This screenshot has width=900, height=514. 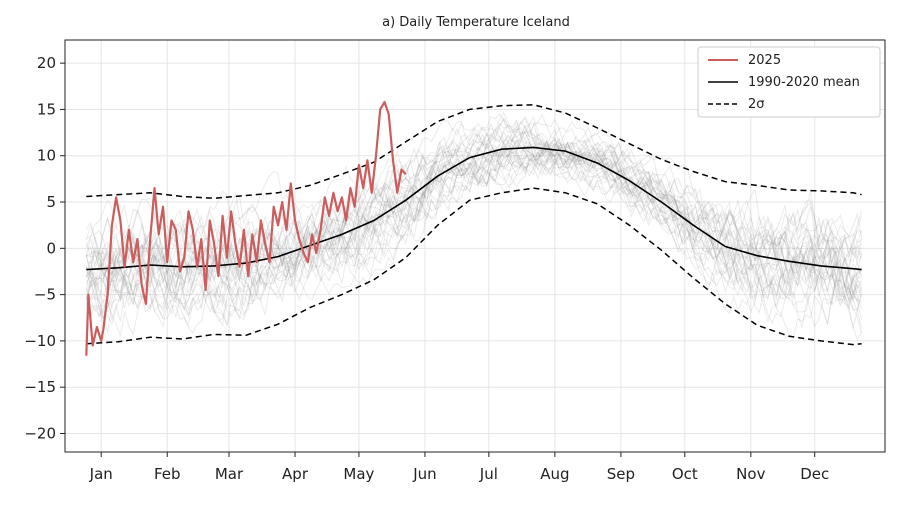 What do you see at coordinates (40, 433) in the screenshot?
I see `y-tick-label: −20` at bounding box center [40, 433].